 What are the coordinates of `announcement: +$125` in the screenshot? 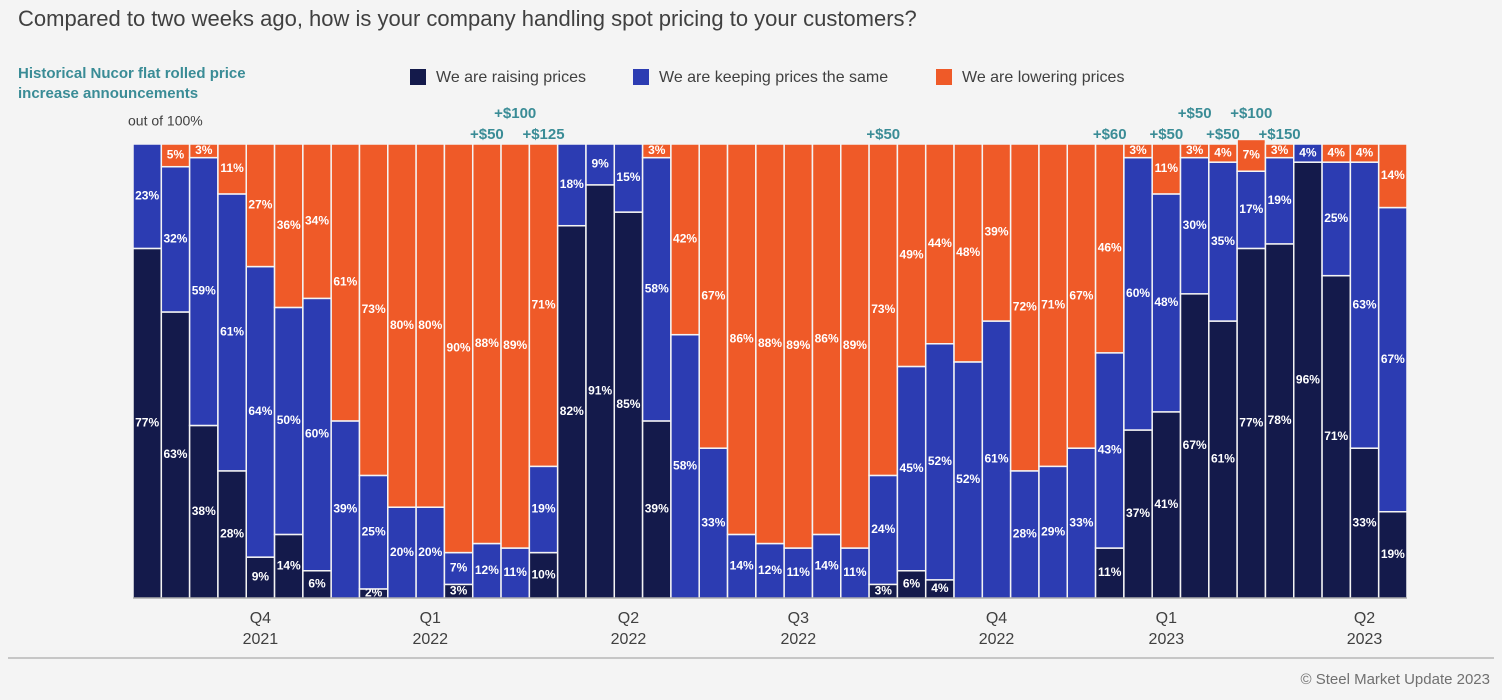 It's located at (543, 134).